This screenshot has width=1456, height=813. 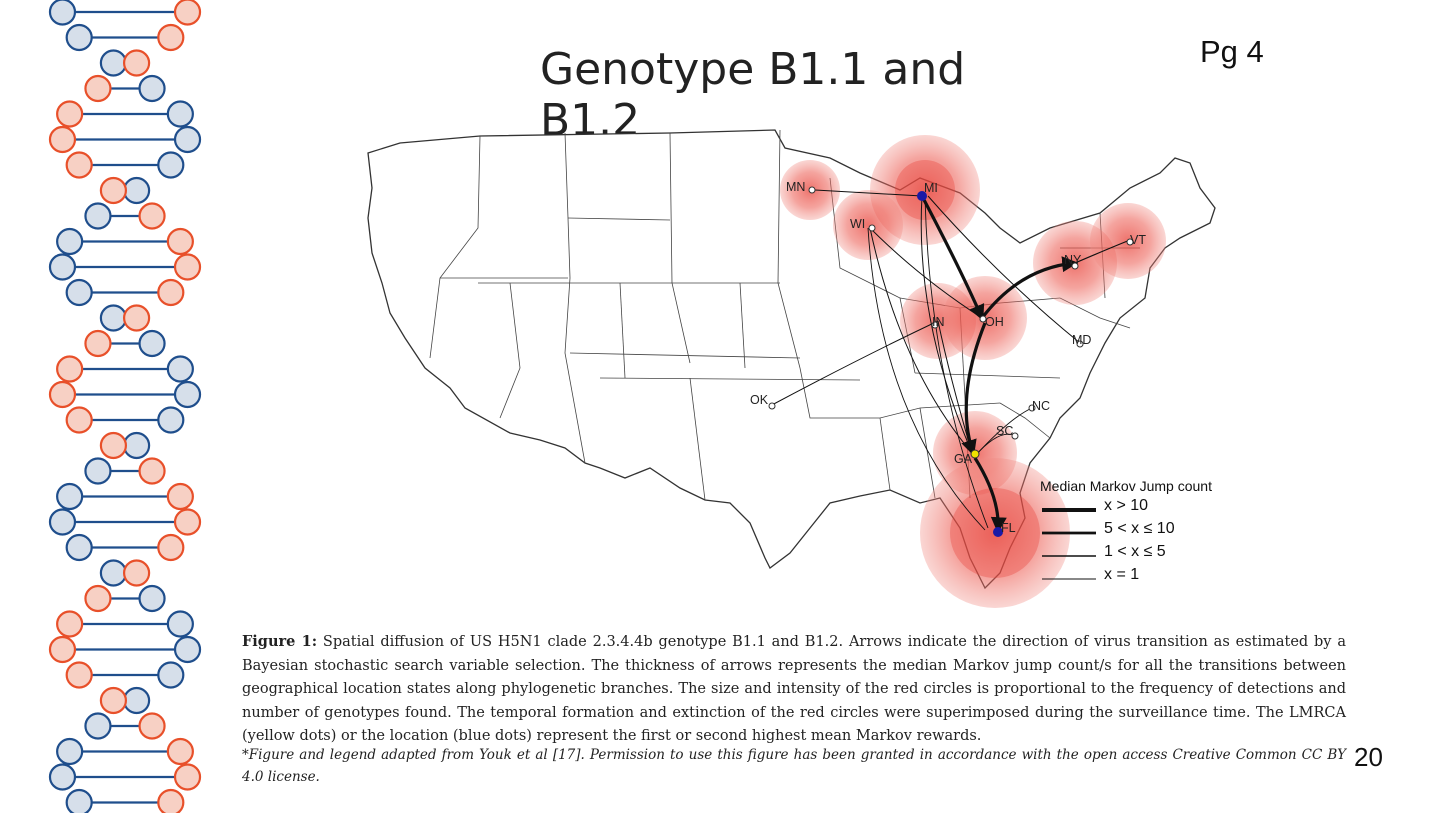 I want to click on circle-mi-inner, so click(x=925, y=190).